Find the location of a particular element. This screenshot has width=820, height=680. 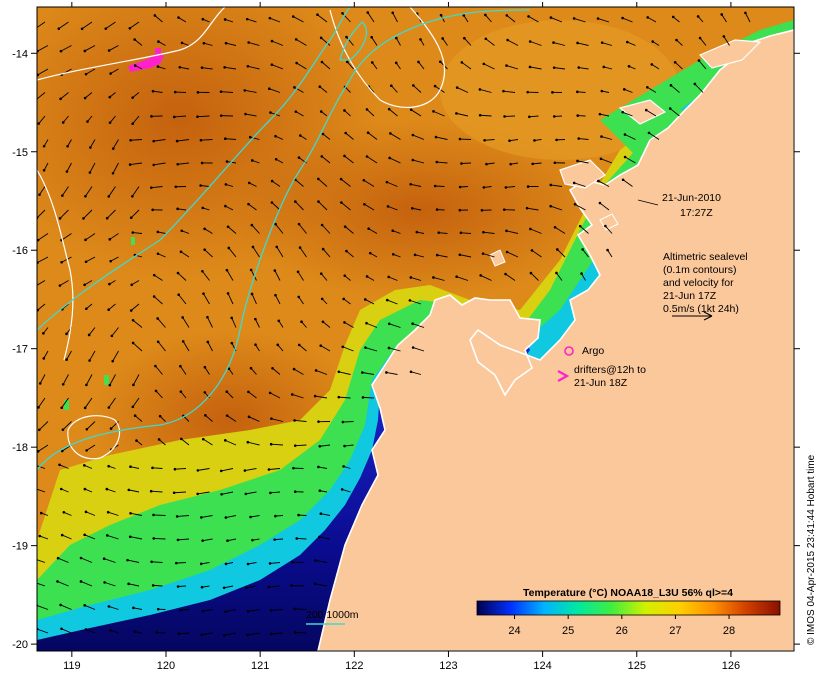

bathy-contour is located at coordinates (353, 41).